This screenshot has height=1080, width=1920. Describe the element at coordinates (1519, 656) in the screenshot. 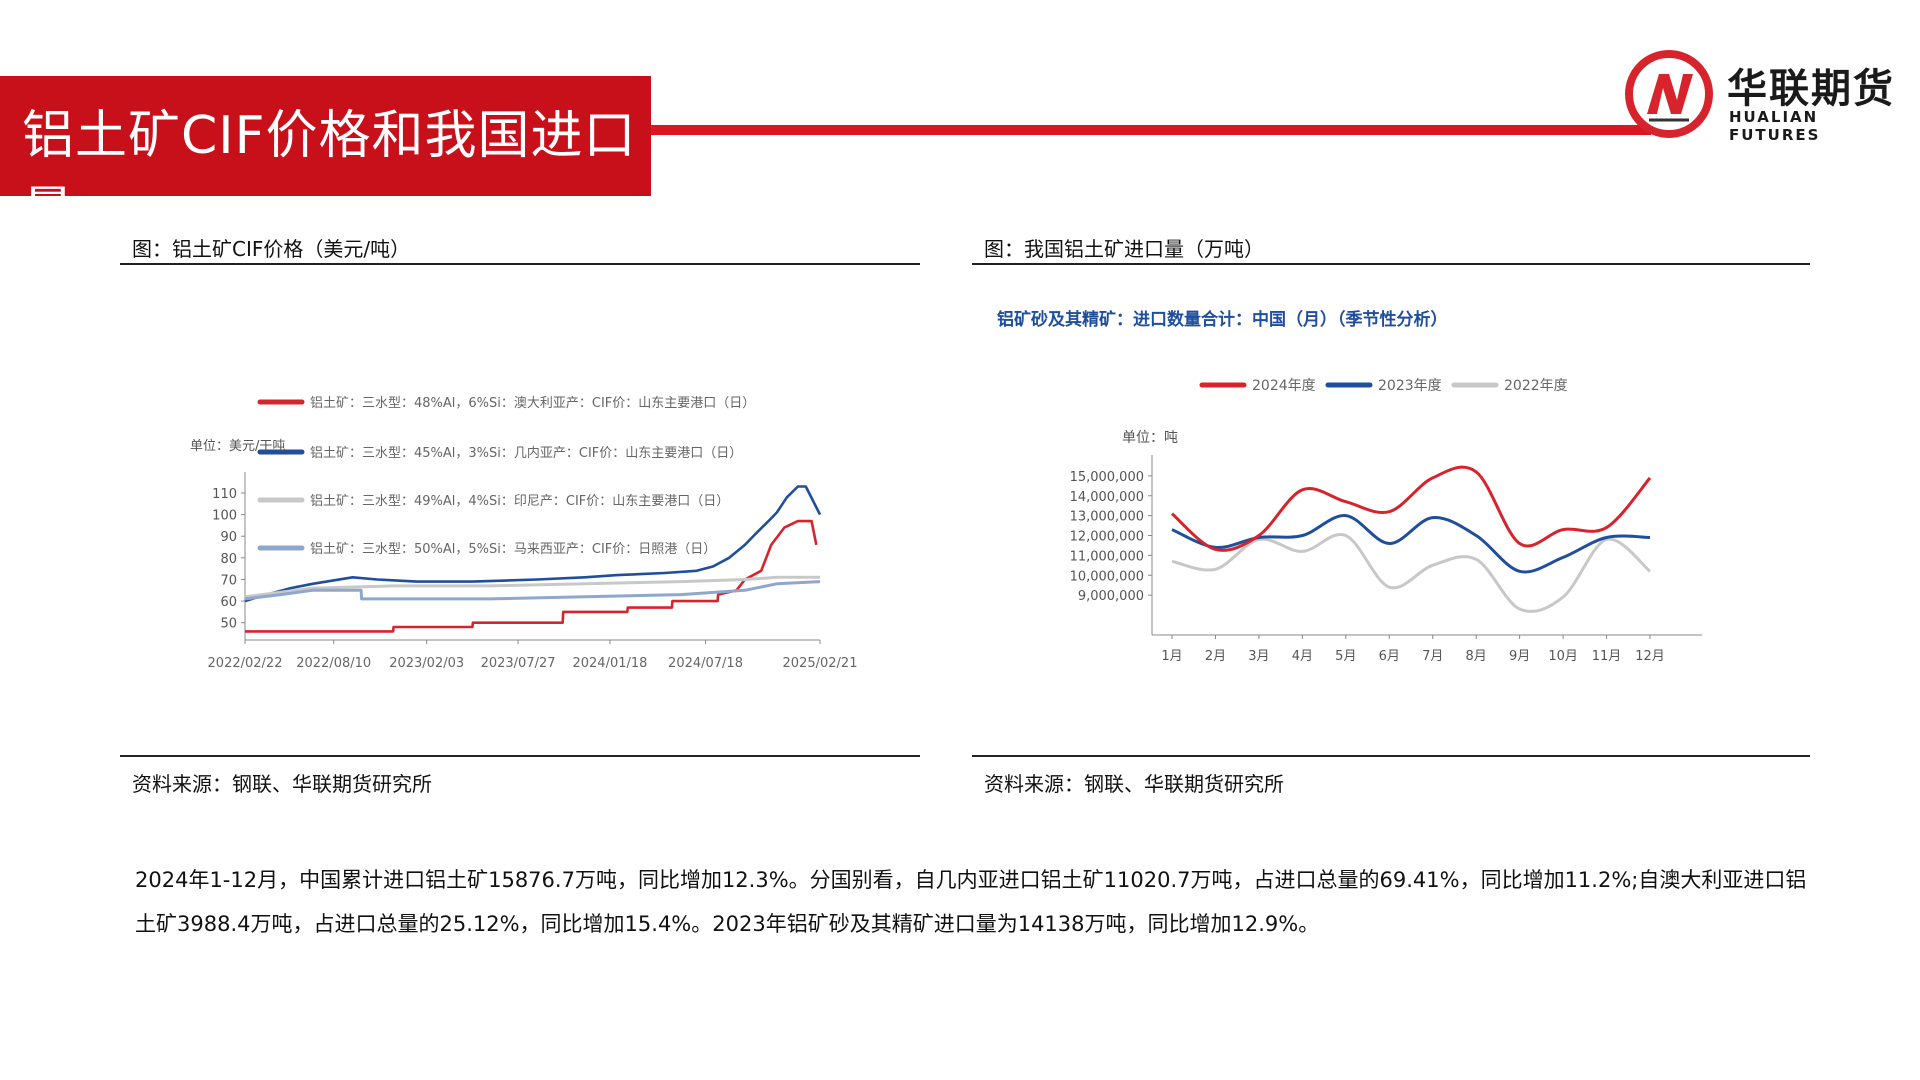

I see `x-tick-label: 9月` at that location.